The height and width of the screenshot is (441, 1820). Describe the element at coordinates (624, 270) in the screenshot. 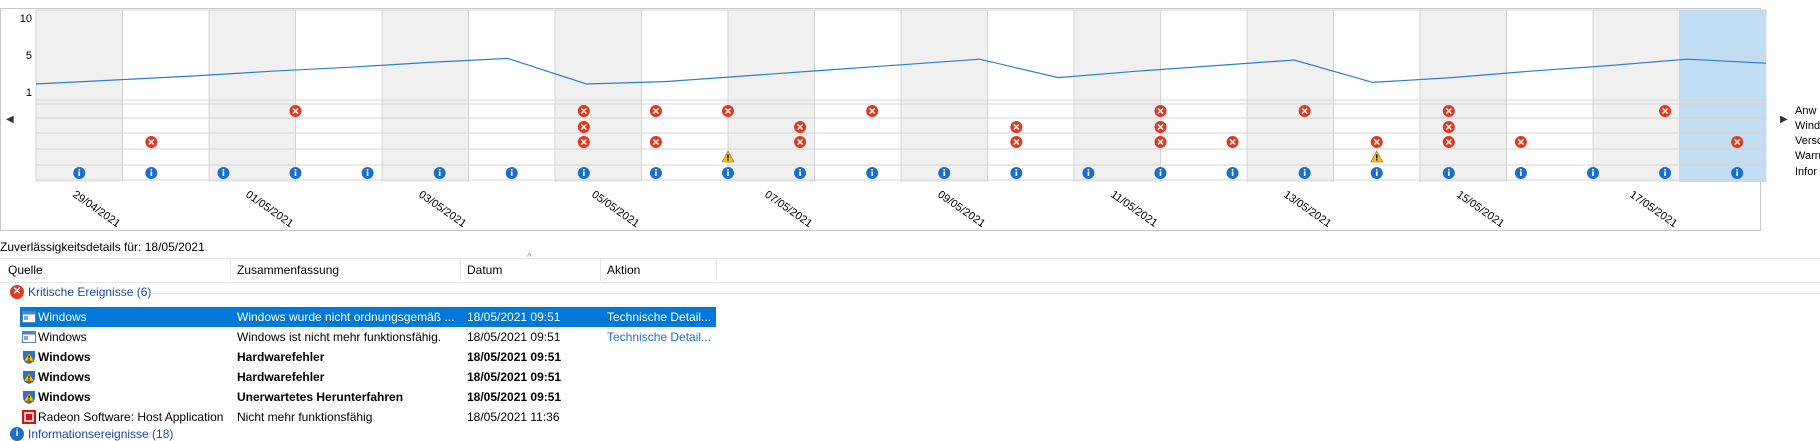

I see `column-header-aktion: Aktion` at that location.